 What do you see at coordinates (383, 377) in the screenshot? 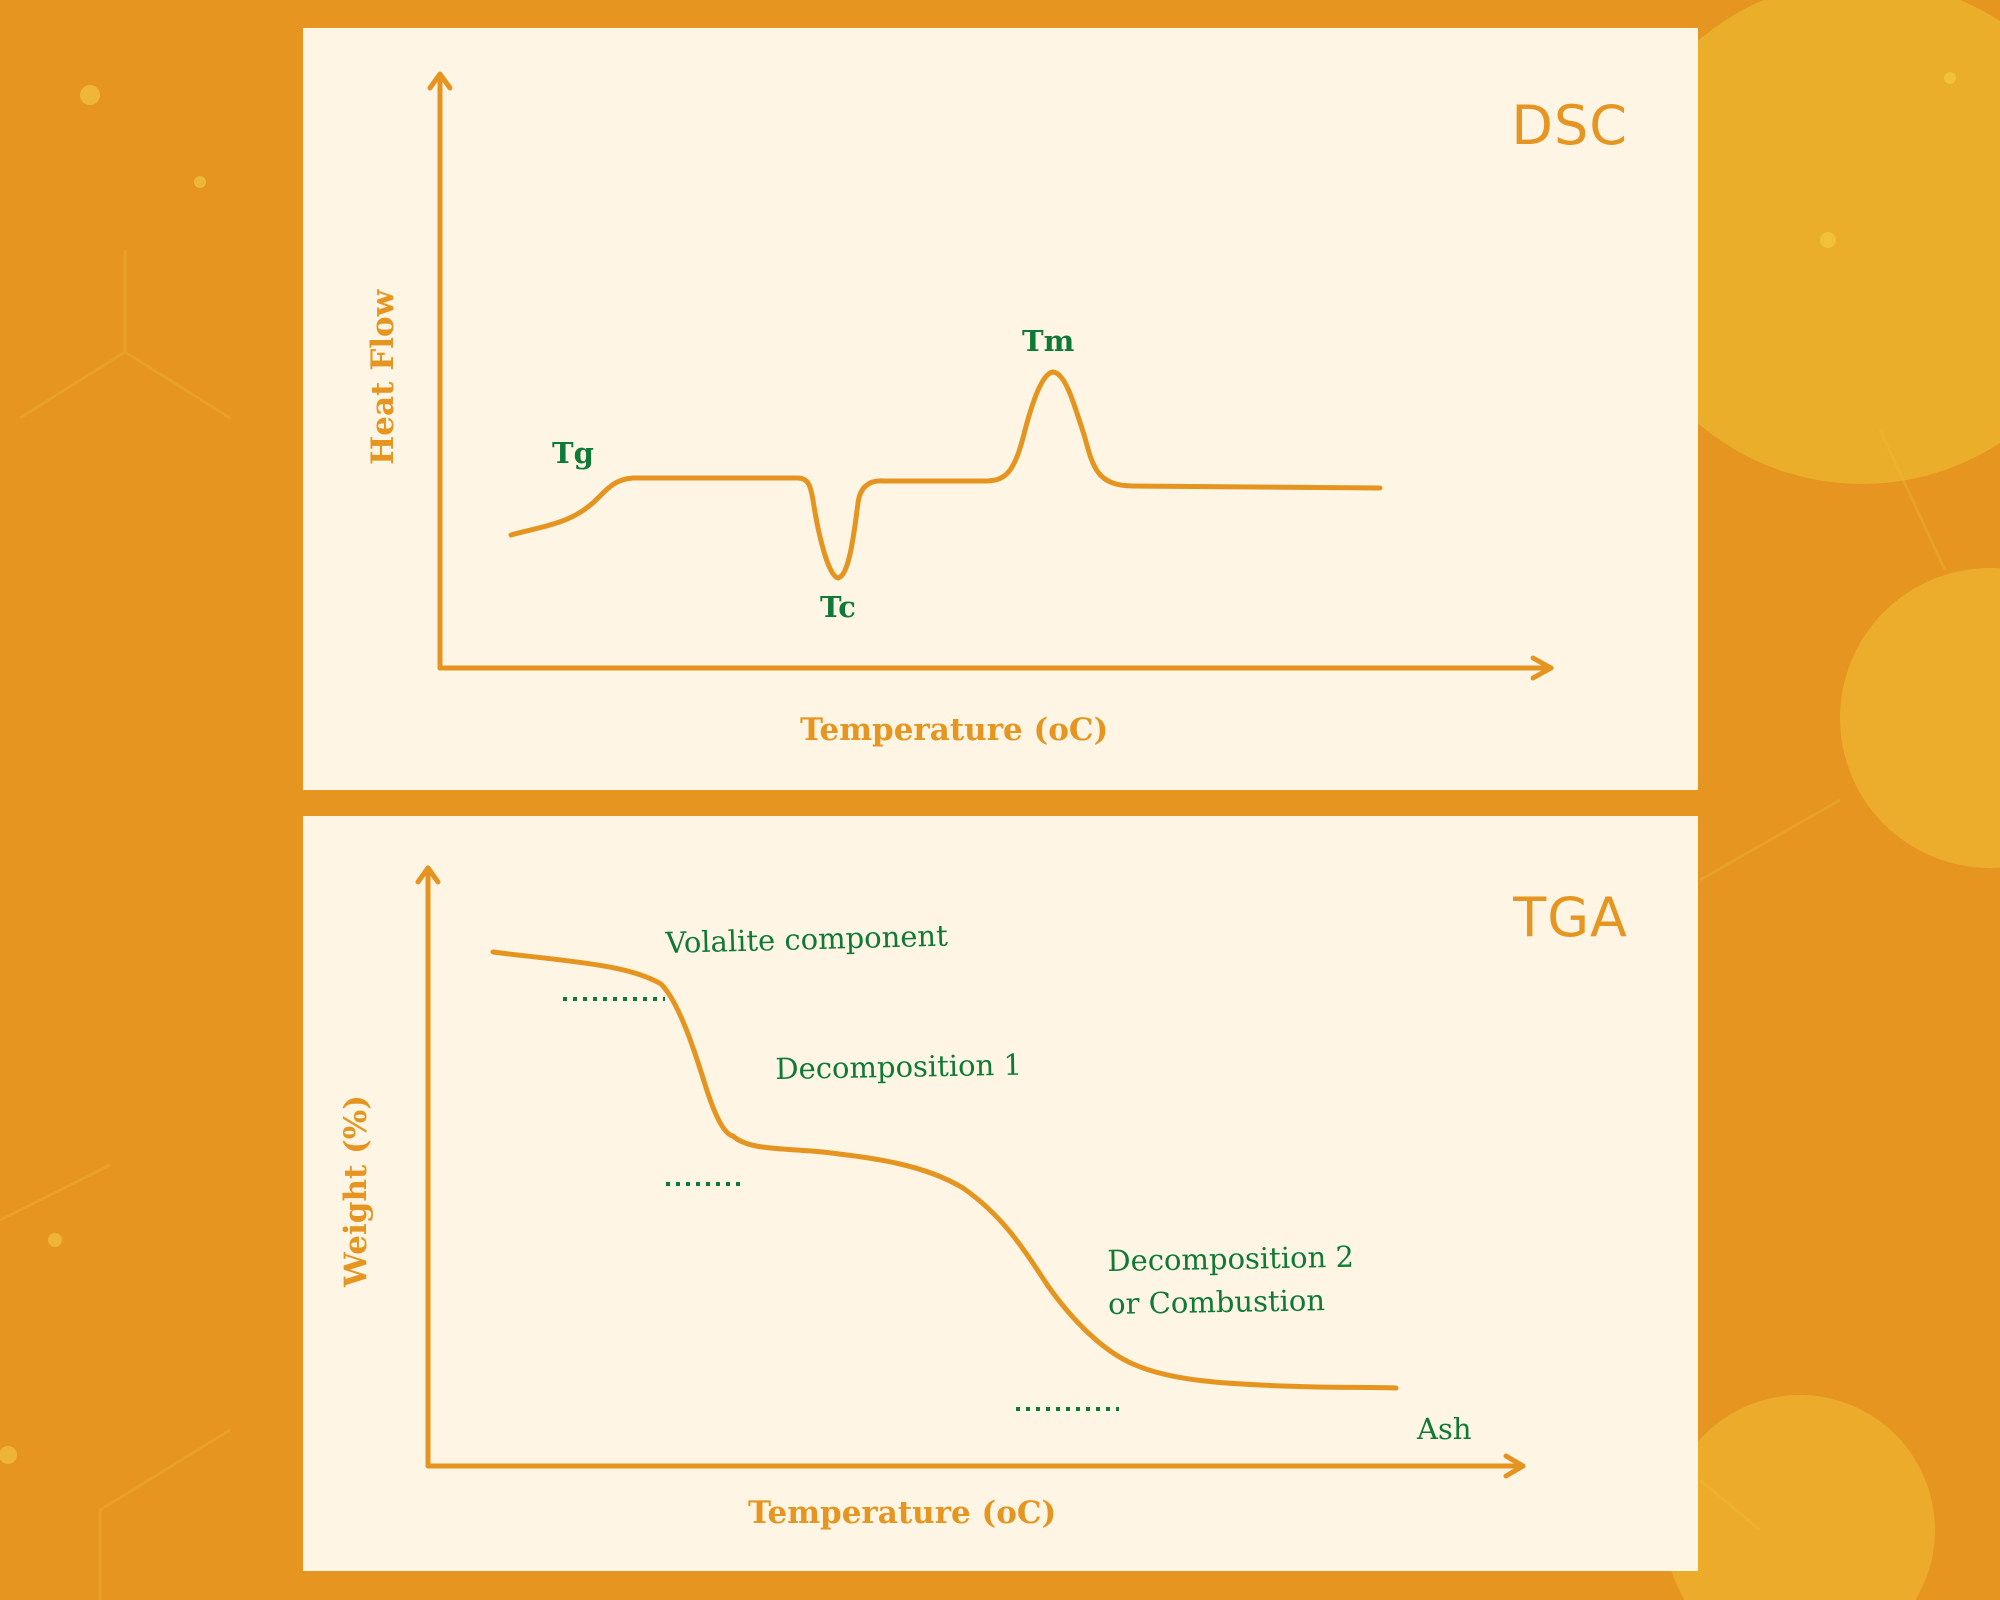
I see `dsc-y-axis-label: Heat Flow` at bounding box center [383, 377].